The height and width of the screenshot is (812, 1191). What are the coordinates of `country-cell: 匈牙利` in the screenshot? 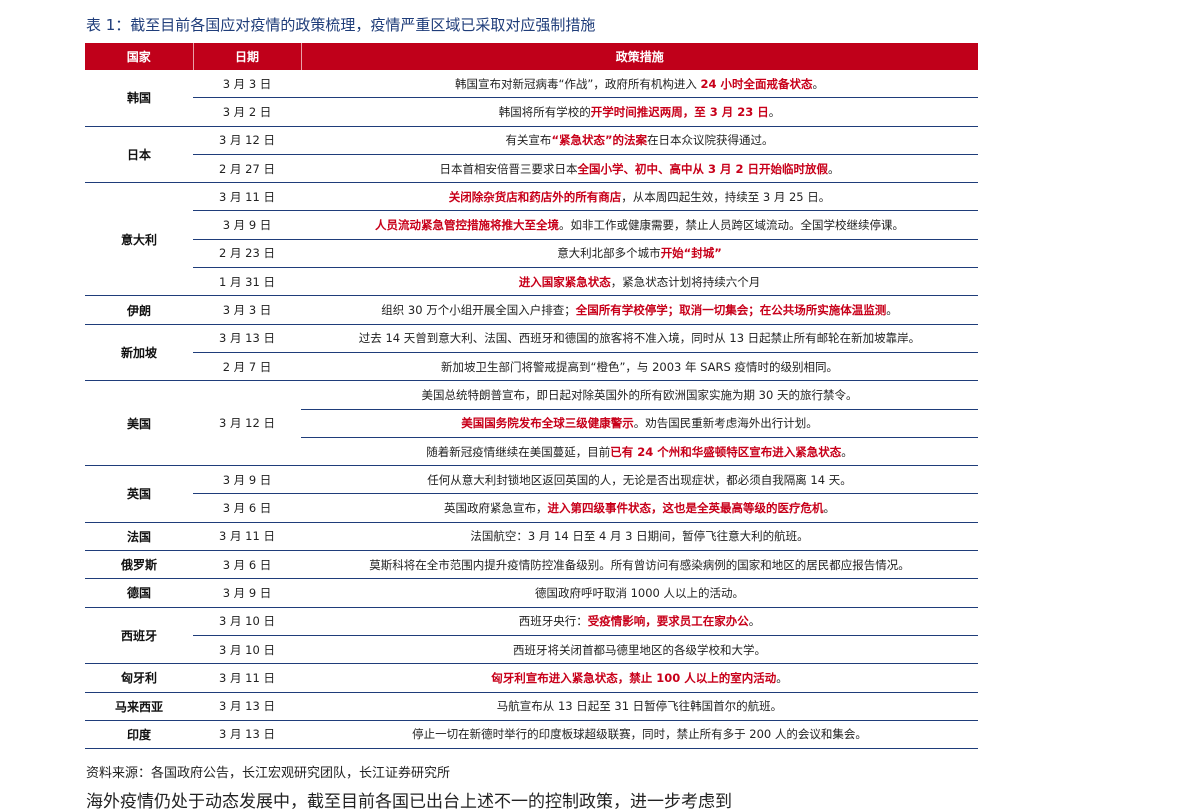 It's located at (139, 678).